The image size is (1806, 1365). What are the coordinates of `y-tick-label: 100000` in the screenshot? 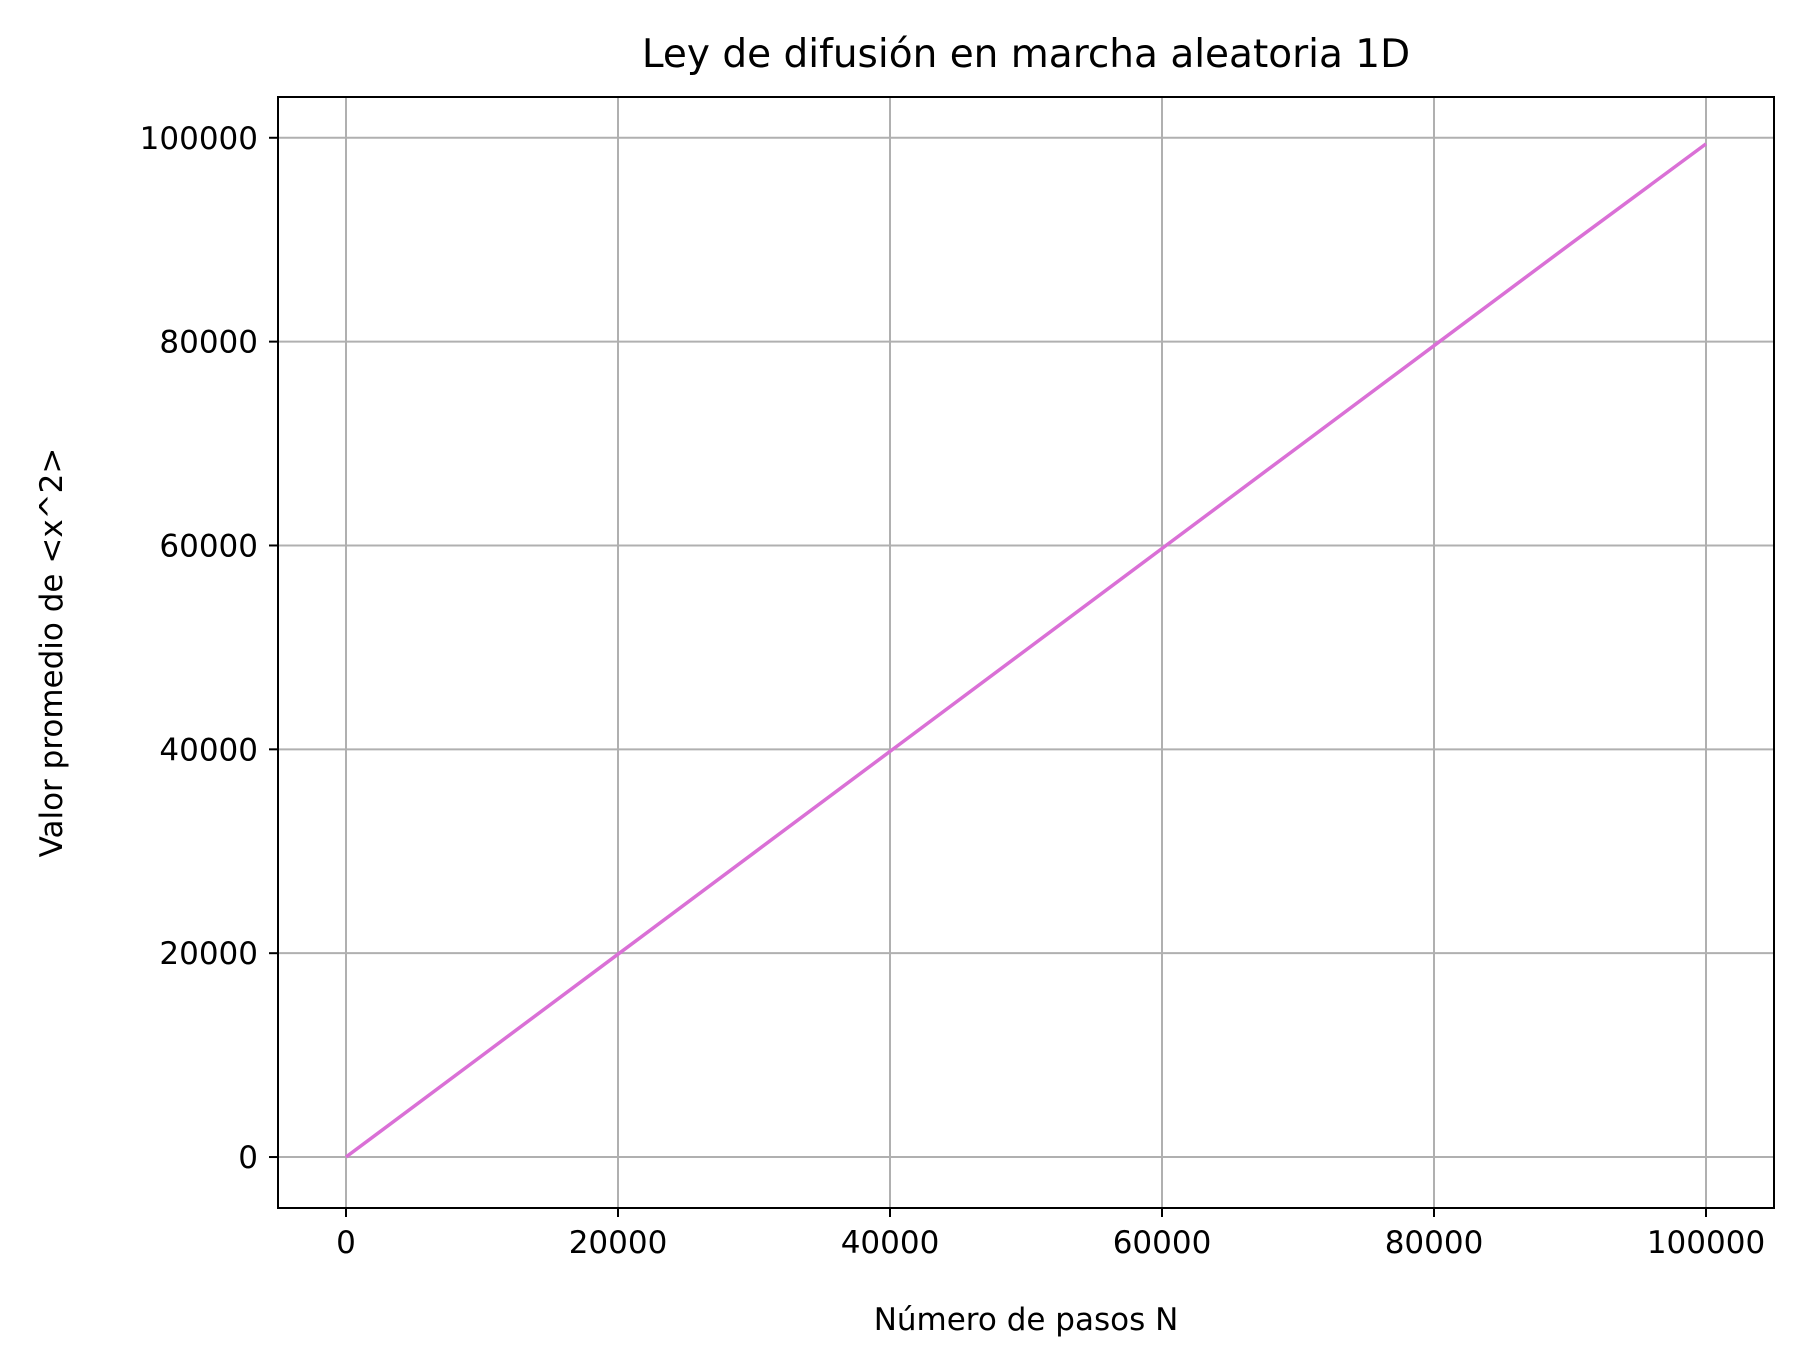 It's located at (199, 139).